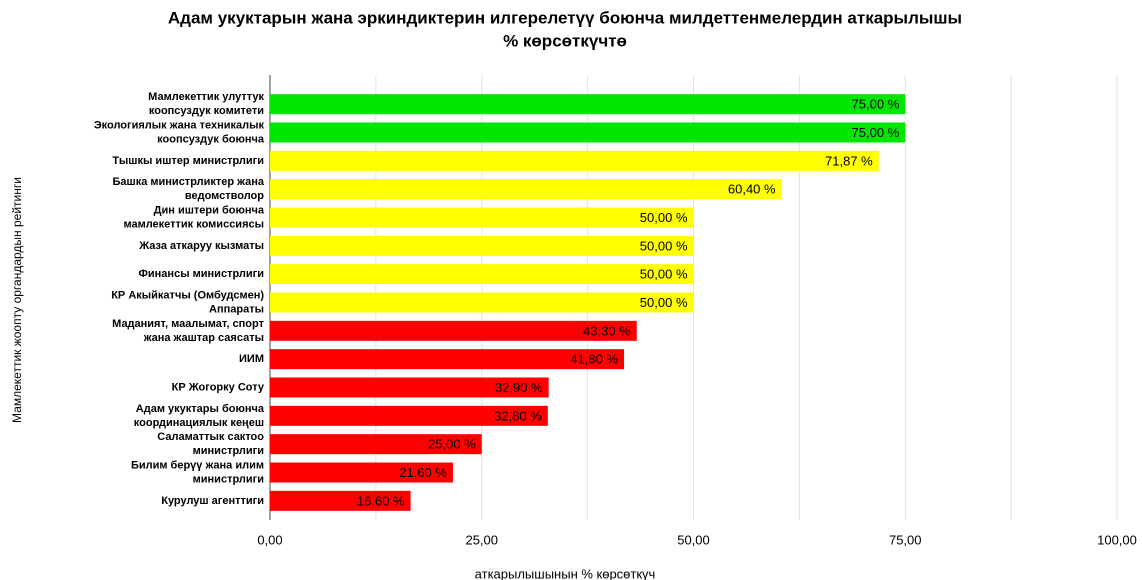 The width and height of the screenshot is (1142, 580). What do you see at coordinates (218, 387) in the screenshot?
I see `y-tick-label: КР Жогорку Соту` at bounding box center [218, 387].